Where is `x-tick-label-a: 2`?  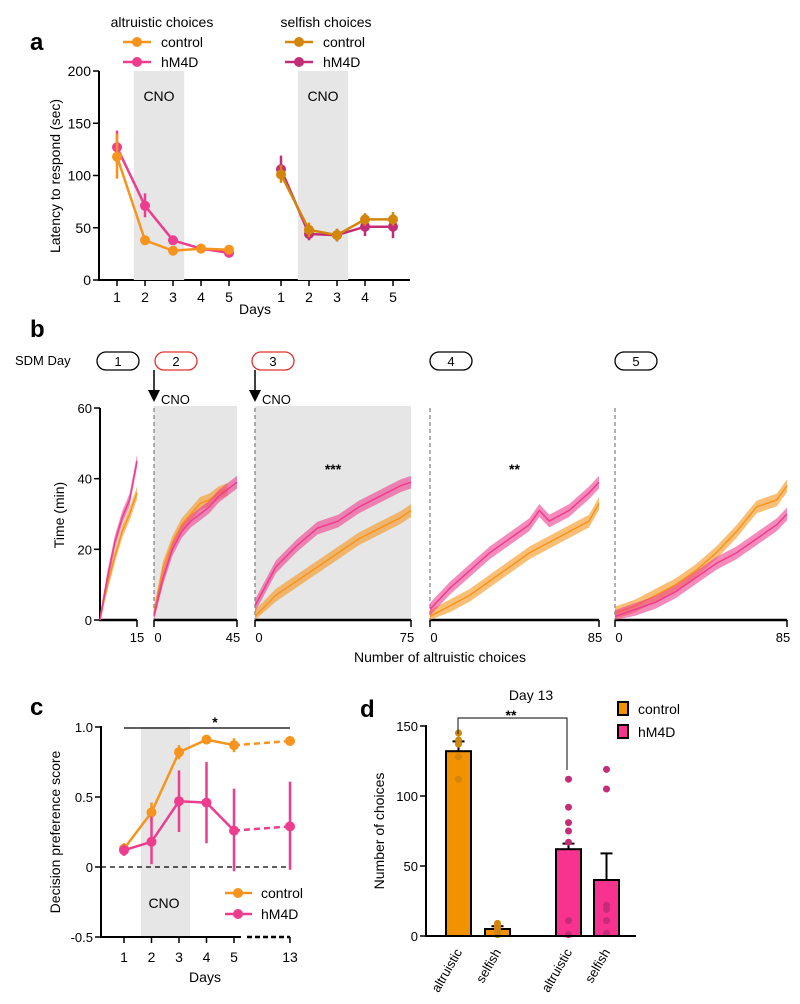 x-tick-label-a: 2 is located at coordinates (309, 297).